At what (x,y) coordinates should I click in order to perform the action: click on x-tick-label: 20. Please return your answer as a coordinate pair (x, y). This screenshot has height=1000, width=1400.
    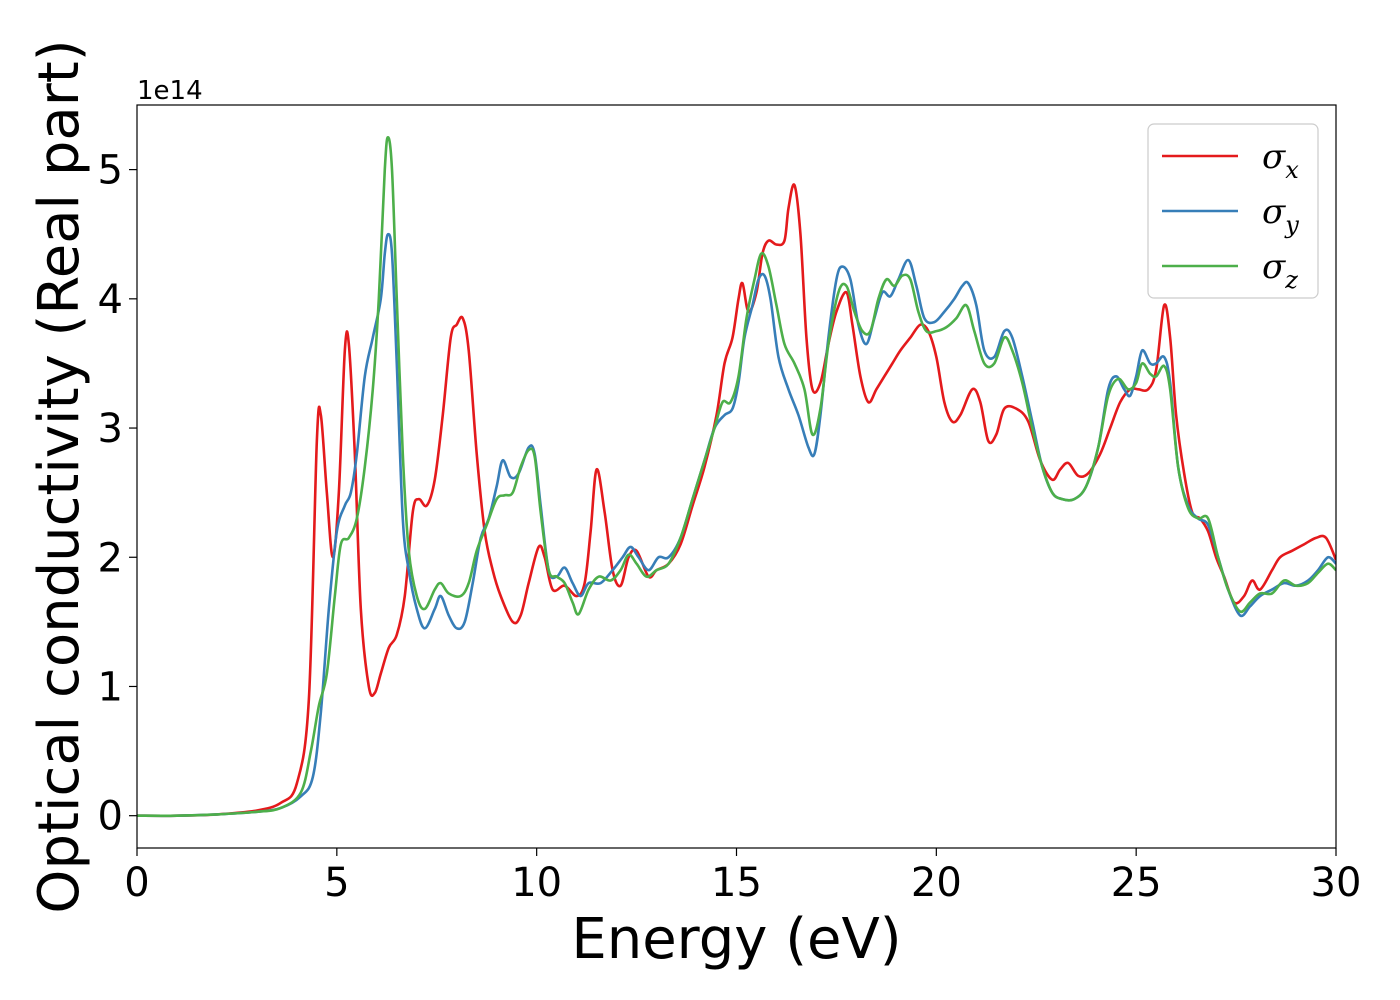
    Looking at the image, I should click on (936, 883).